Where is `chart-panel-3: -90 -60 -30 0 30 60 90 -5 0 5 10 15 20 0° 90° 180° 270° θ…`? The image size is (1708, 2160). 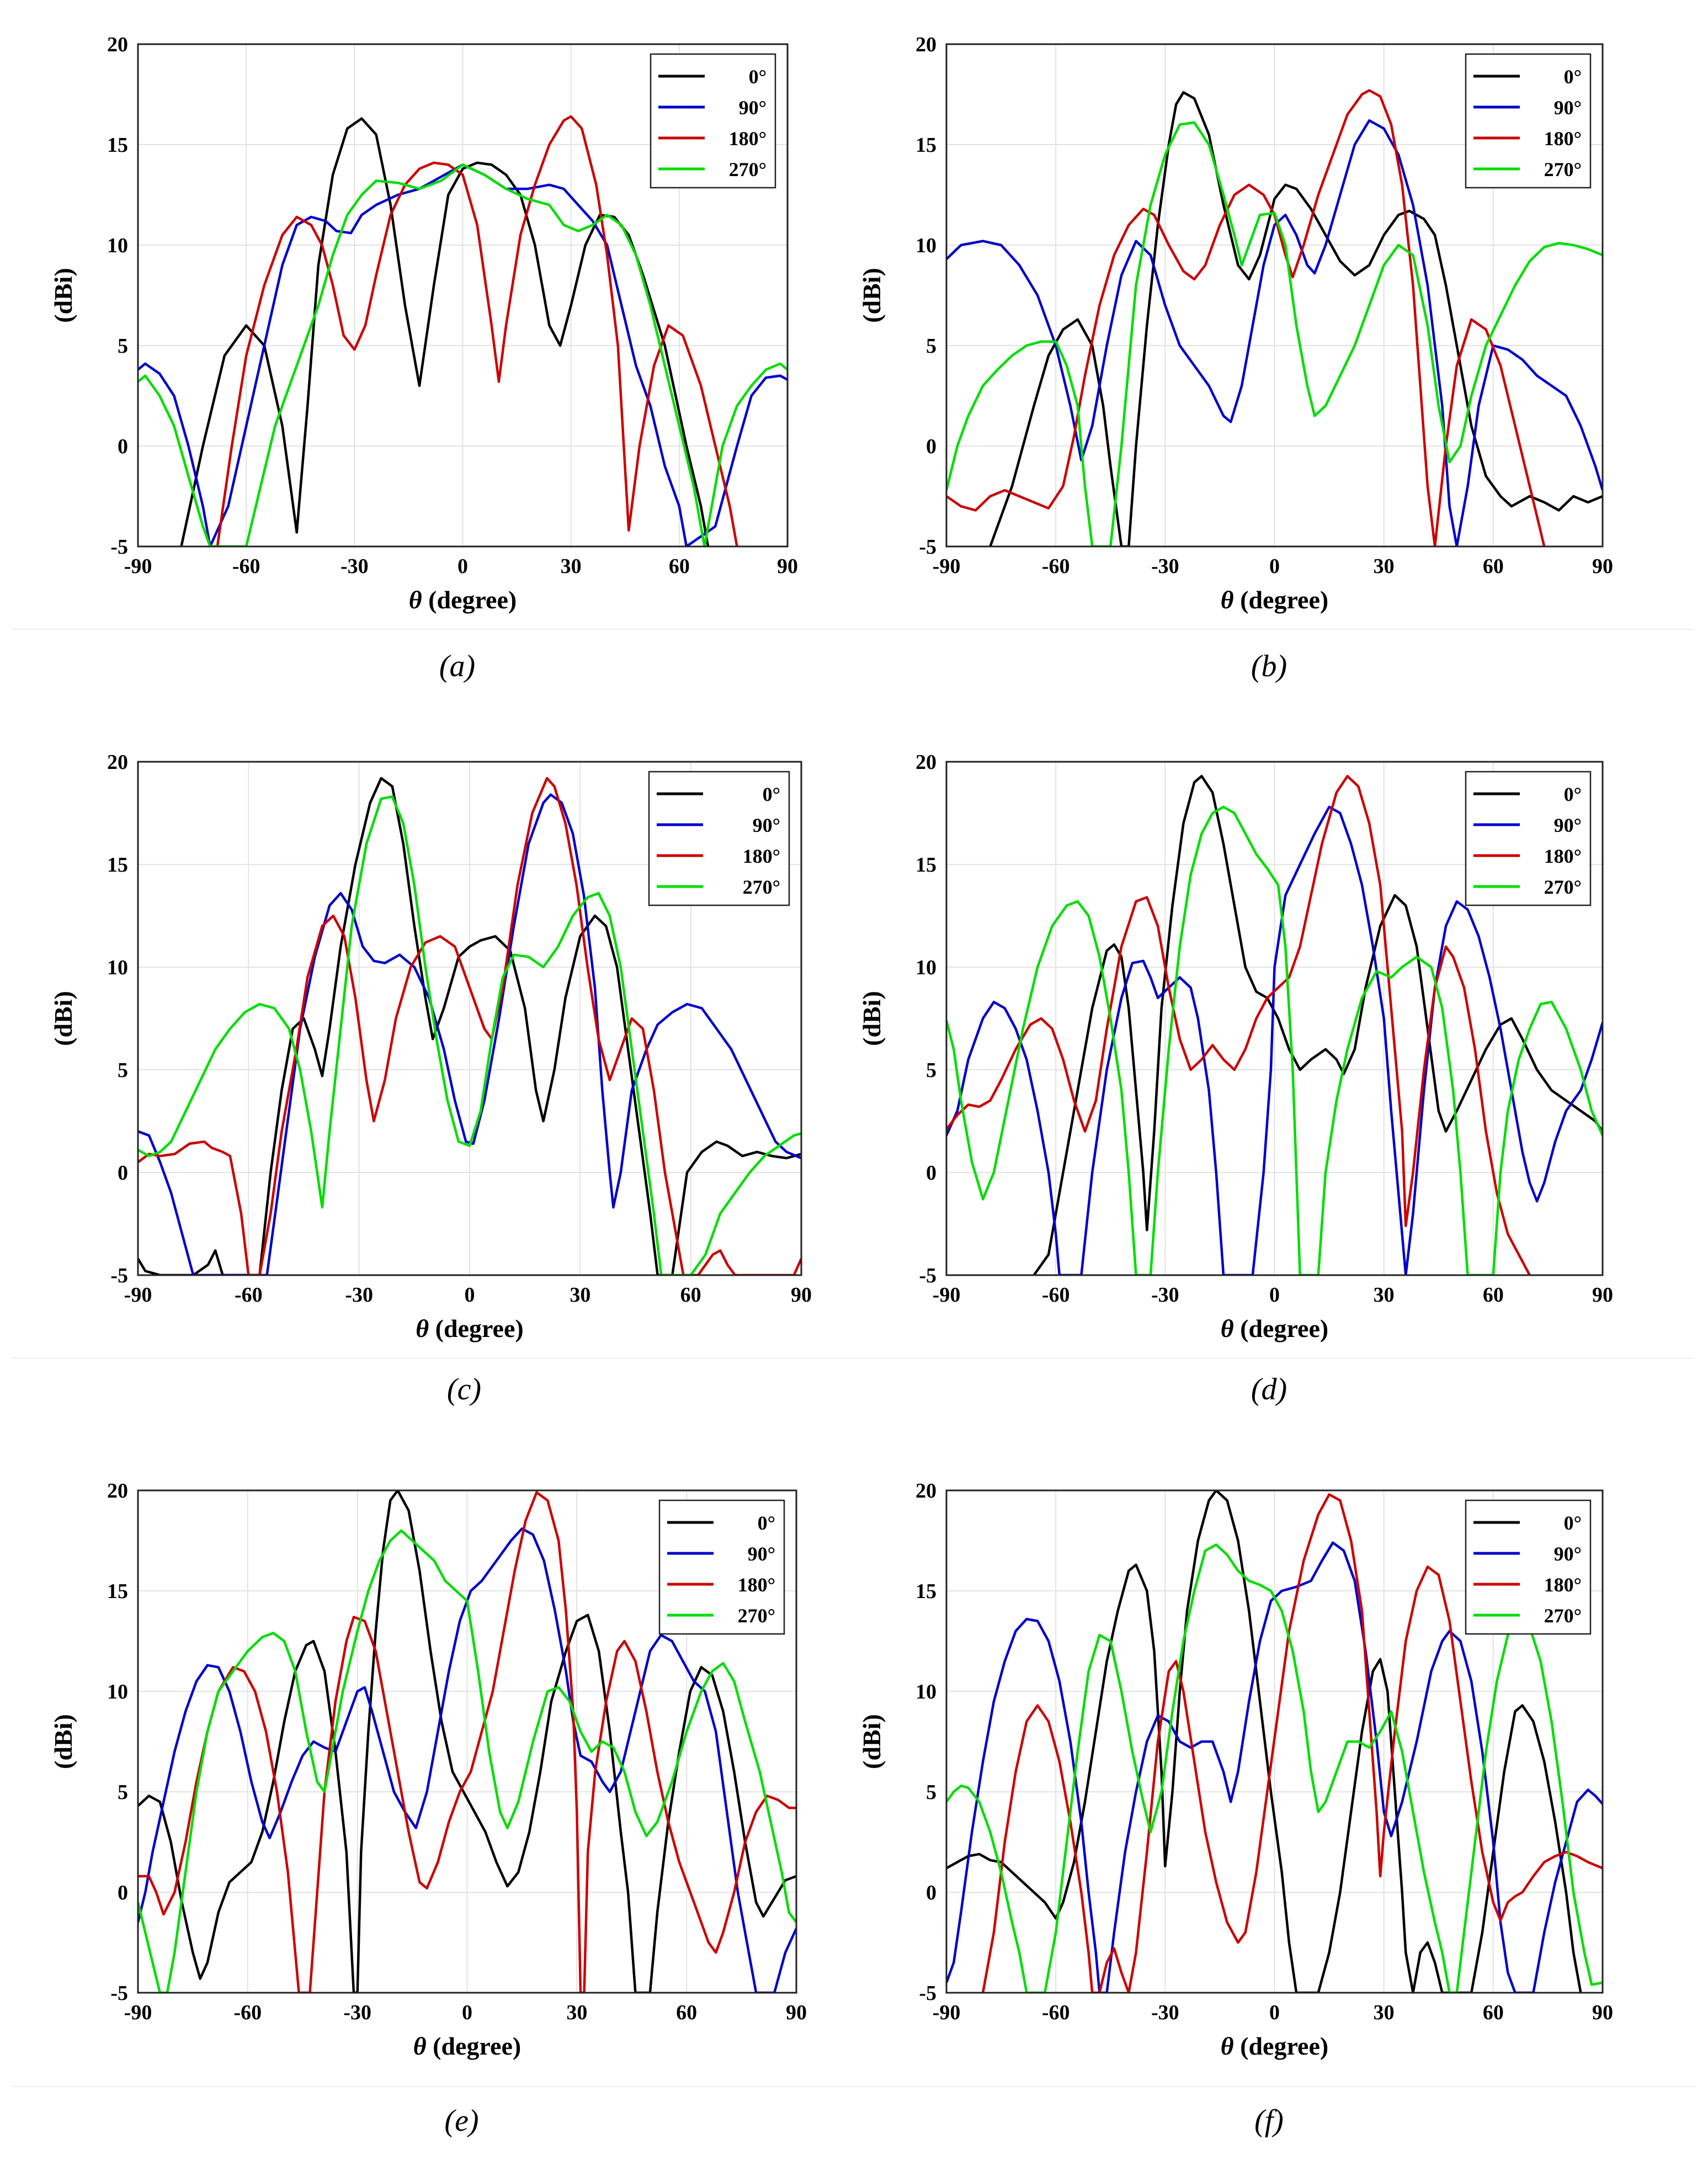 chart-panel-3: -90 -60 -30 0 30 60 90 -5 0 5 10 15 20 0° 90° 180° 270° θ… is located at coordinates (430, 1079).